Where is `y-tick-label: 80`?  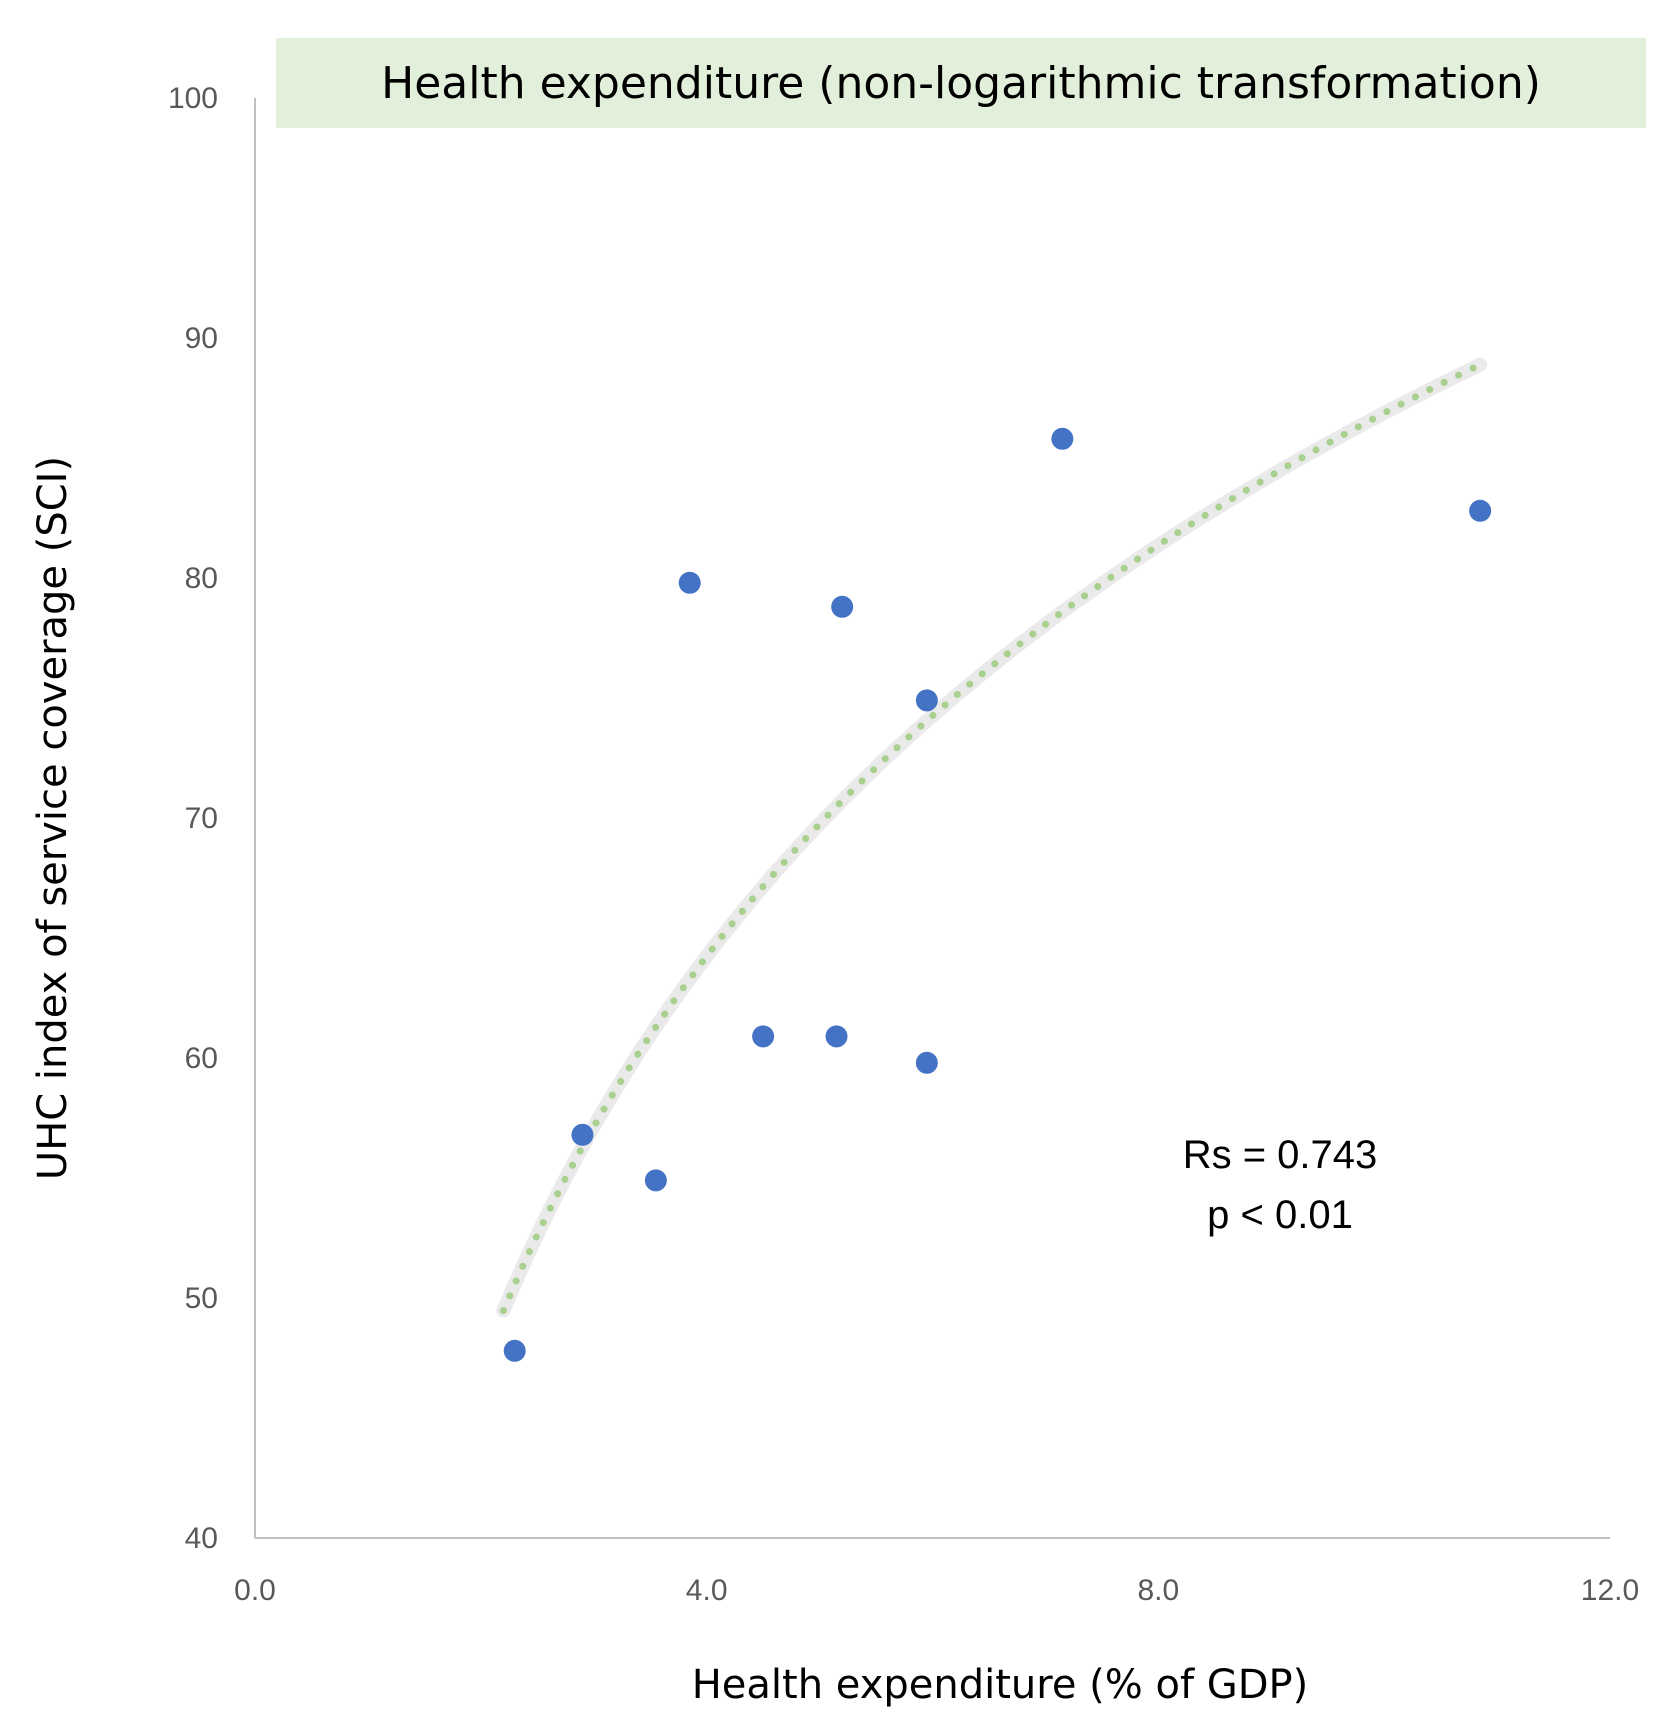 y-tick-label: 80 is located at coordinates (201, 578).